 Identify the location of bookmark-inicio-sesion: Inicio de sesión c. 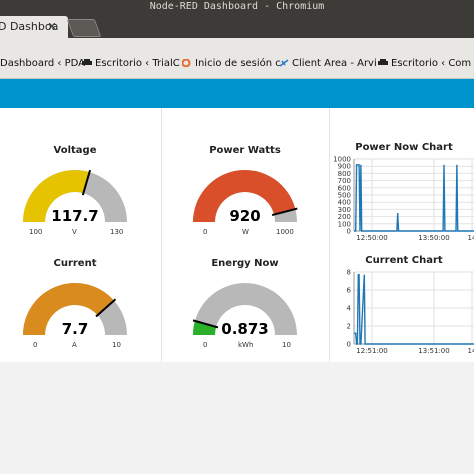
(231, 64).